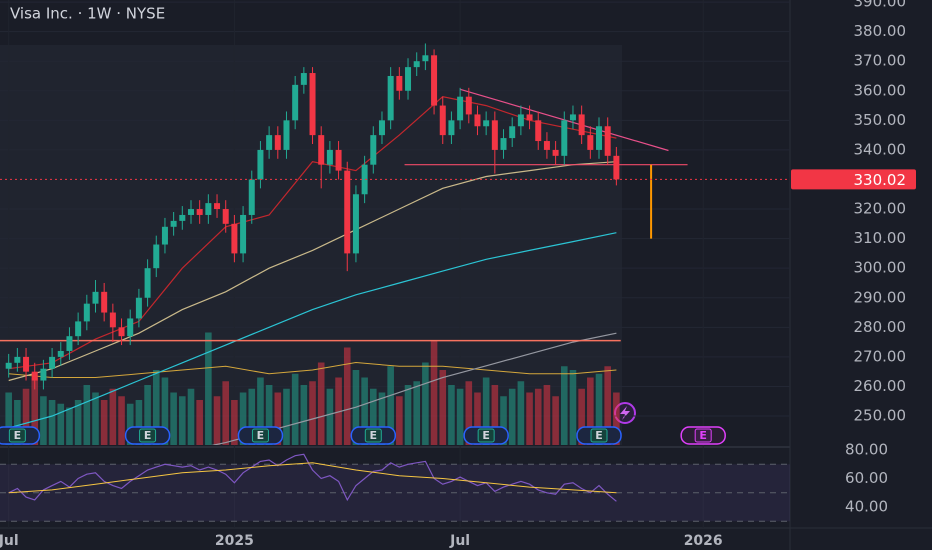  Describe the element at coordinates (880, 356) in the screenshot. I see `y-tick-label: 270.00` at that location.